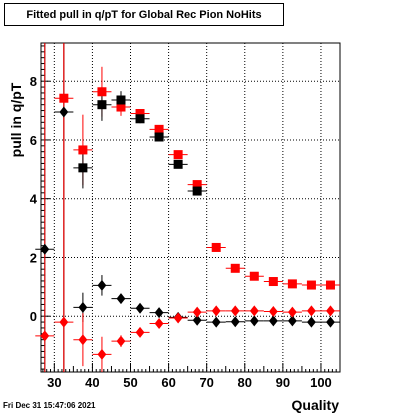  What do you see at coordinates (49, 405) in the screenshot?
I see `timestamp: Fri Dec 31 15:47:06 2021` at bounding box center [49, 405].